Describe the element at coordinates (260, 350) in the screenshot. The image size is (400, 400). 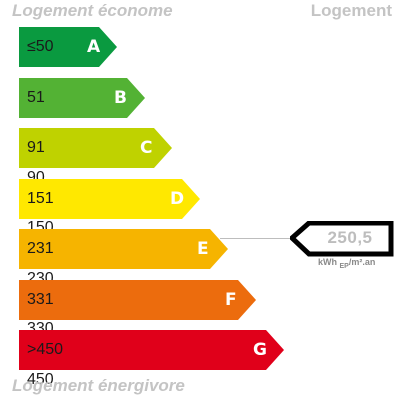
I see `band-g-letter: G` at that location.